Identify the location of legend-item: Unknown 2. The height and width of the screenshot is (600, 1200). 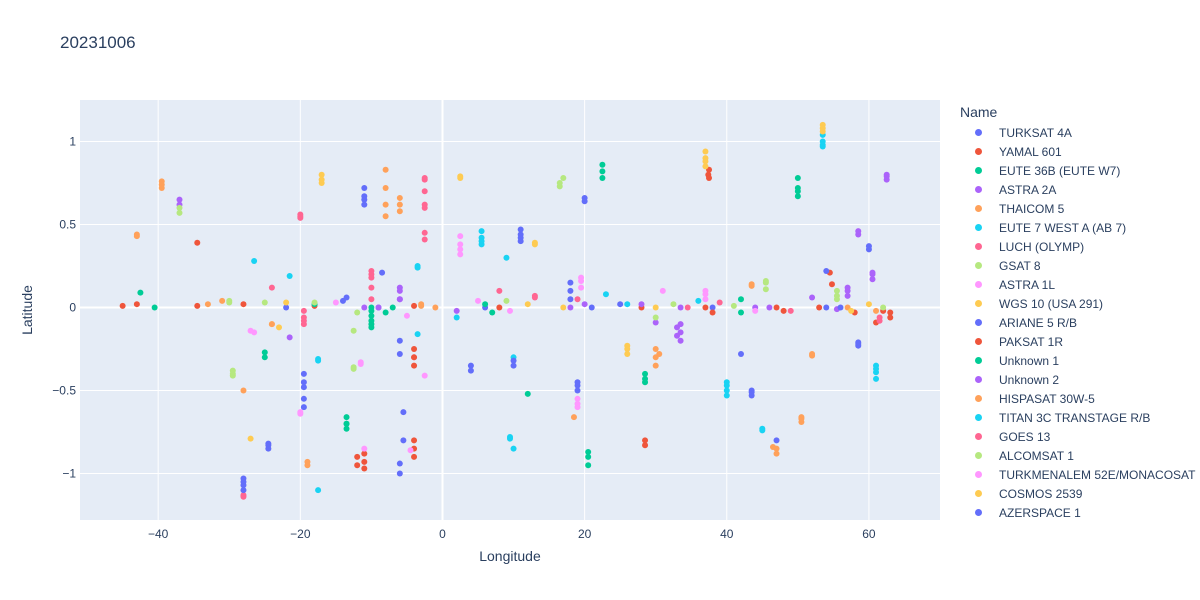
(1080, 379).